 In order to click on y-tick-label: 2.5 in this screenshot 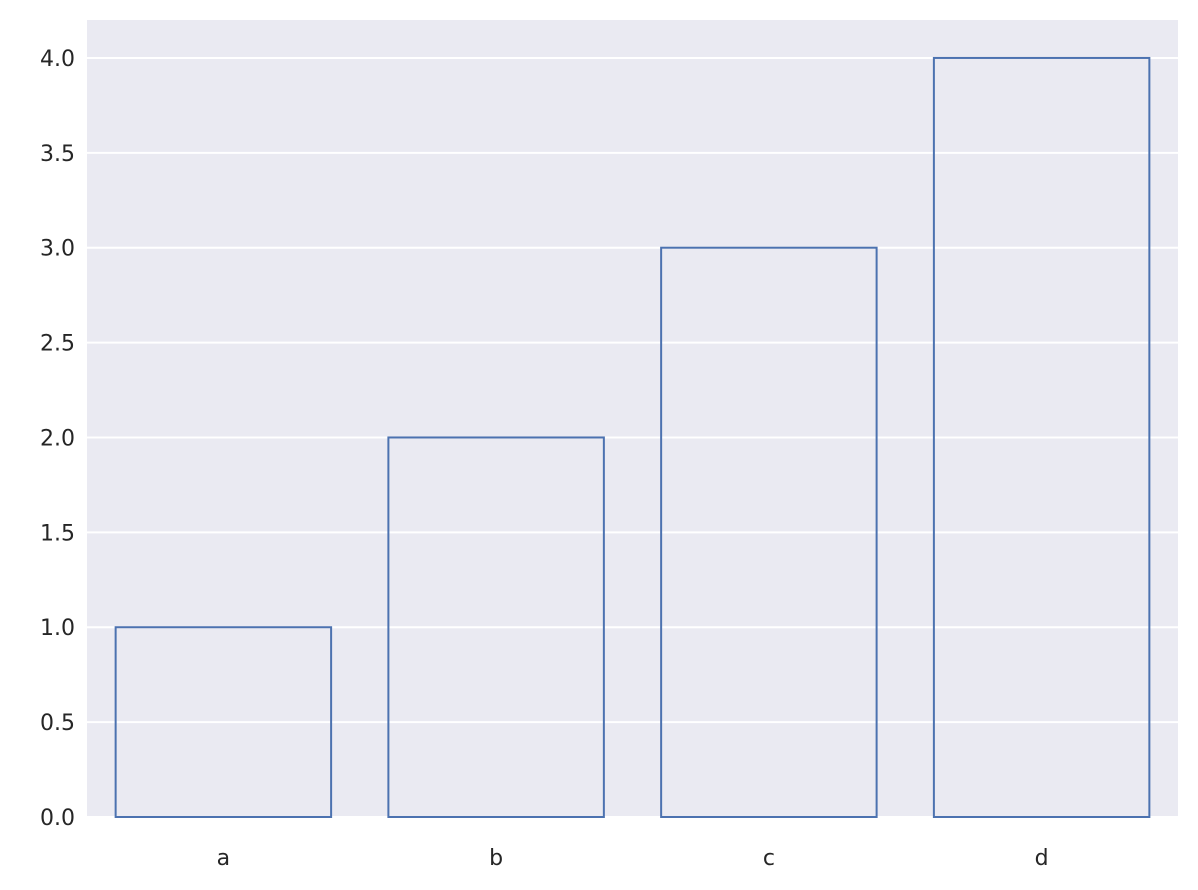, I will do `click(57, 344)`.